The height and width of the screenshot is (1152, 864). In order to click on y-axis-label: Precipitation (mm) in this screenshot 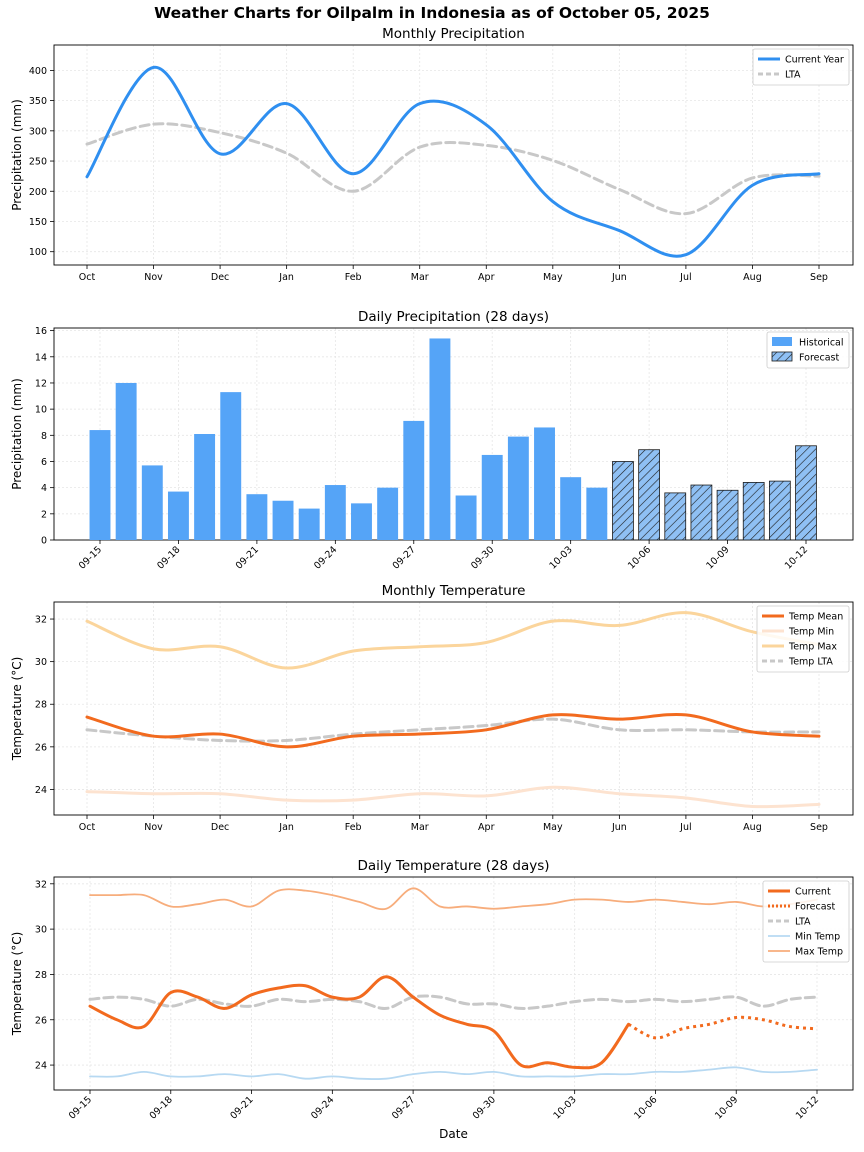, I will do `click(17, 155)`.